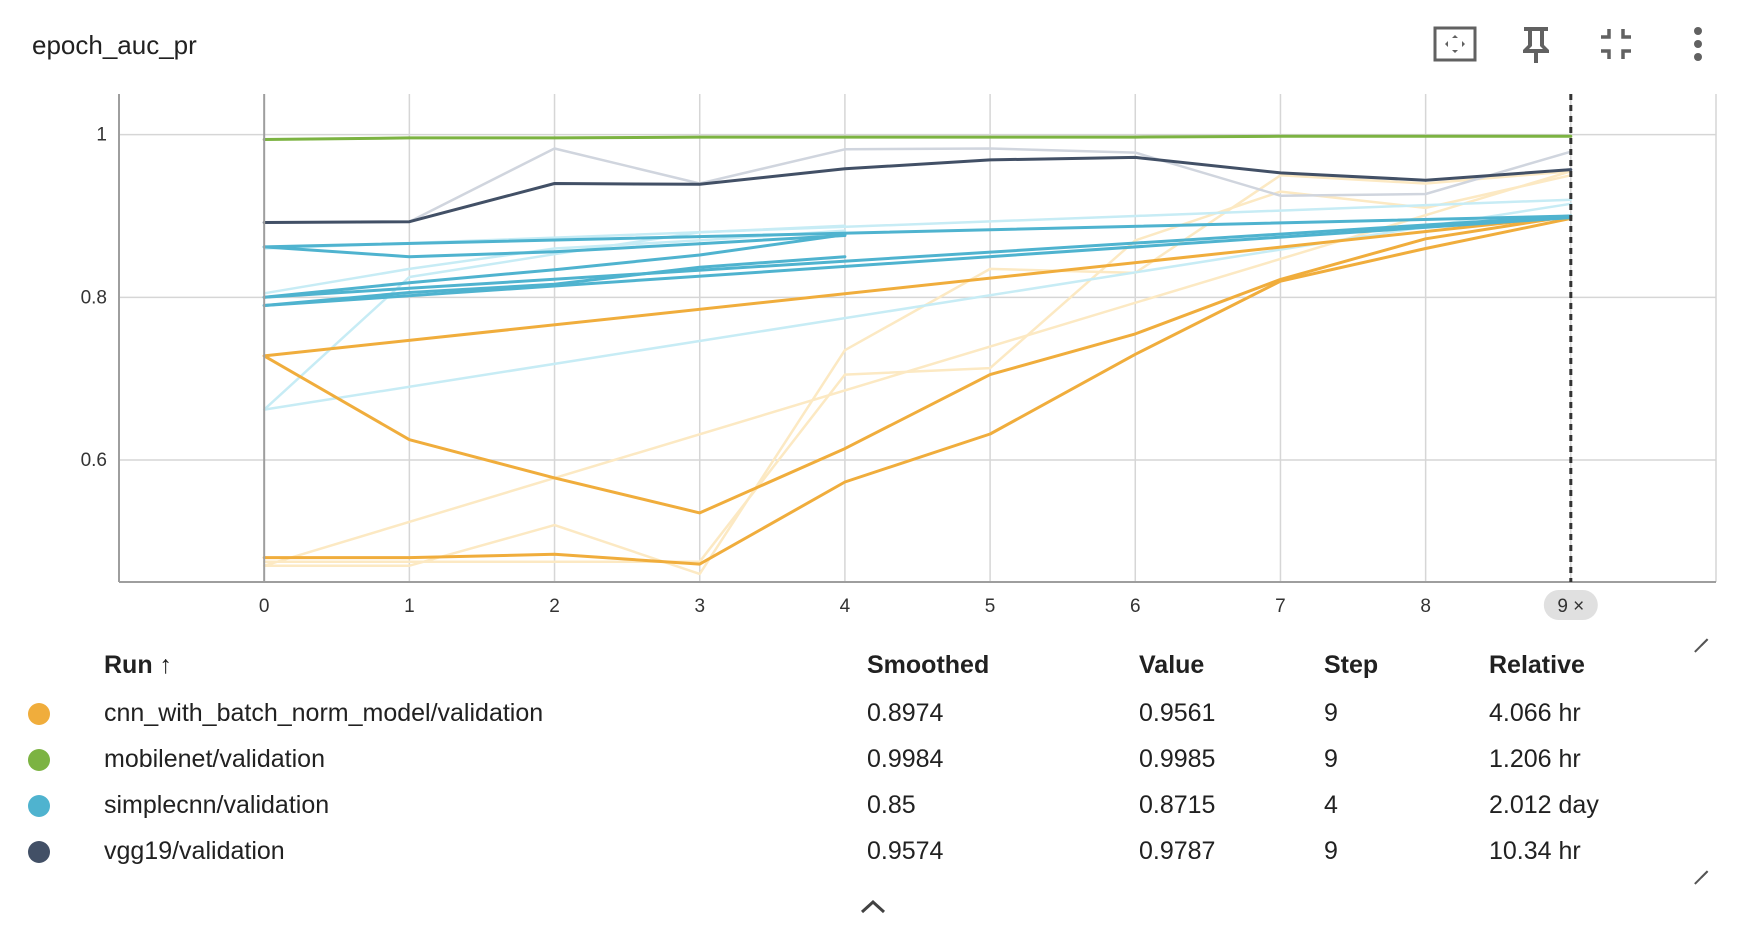 This screenshot has width=1750, height=930. I want to click on expand-table-button, so click(873, 906).